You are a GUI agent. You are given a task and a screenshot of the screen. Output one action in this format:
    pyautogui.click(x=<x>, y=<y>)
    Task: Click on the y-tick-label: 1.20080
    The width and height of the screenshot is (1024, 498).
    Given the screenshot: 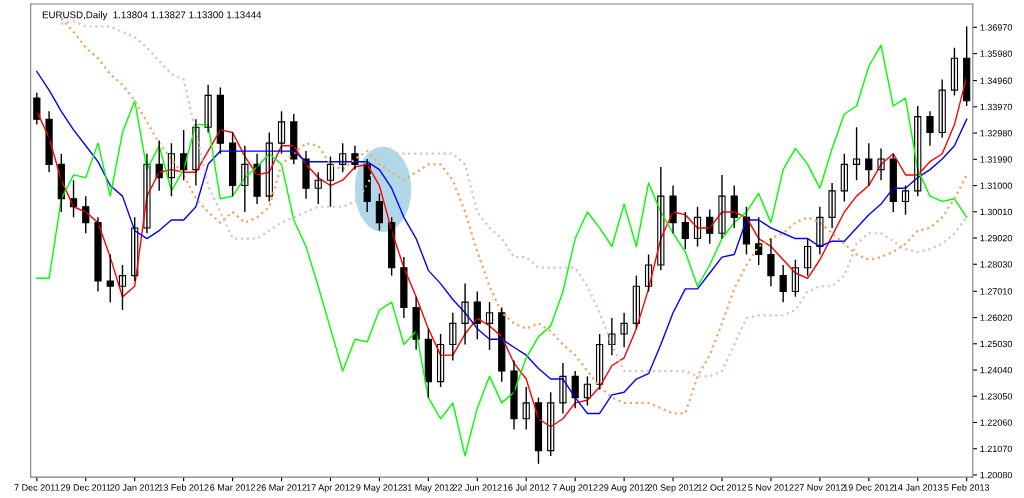 What is the action you would take?
    pyautogui.click(x=996, y=475)
    